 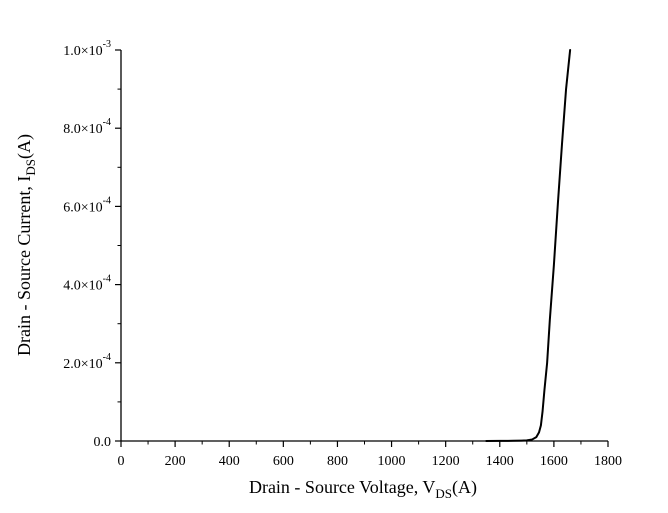 What do you see at coordinates (87, 362) in the screenshot?
I see `y-tick-label: 2.0×10⁻⁴` at bounding box center [87, 362].